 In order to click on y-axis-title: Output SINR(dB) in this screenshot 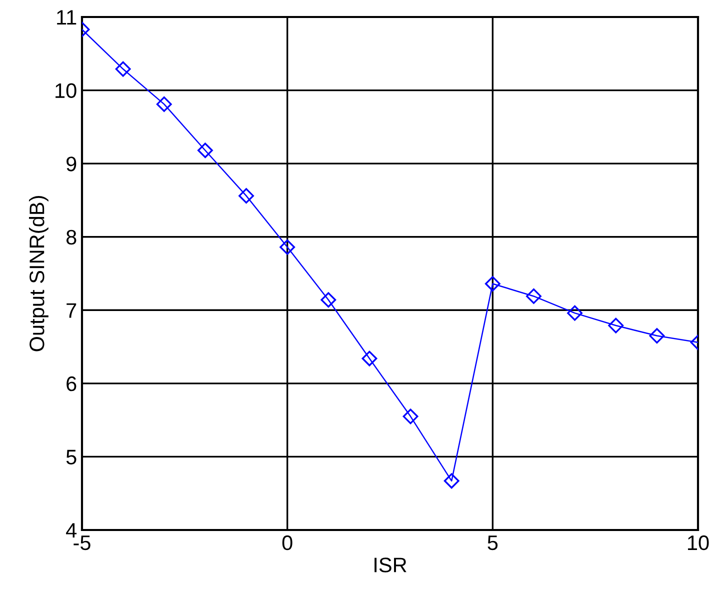, I will do `click(38, 274)`.